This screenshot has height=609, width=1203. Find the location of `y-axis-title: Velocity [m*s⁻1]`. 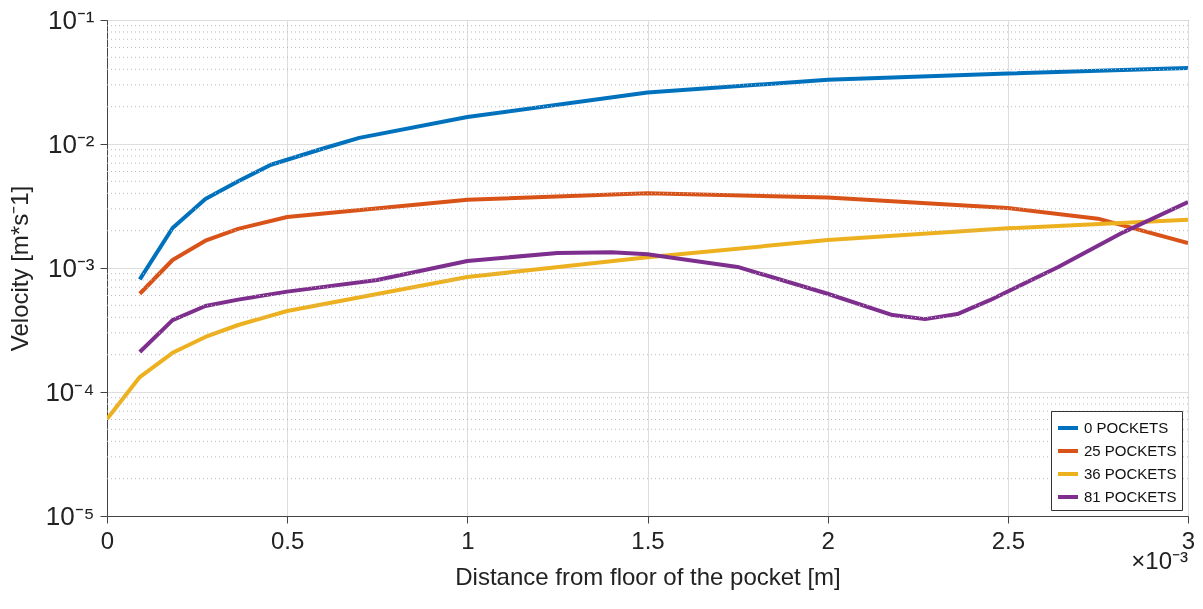

y-axis-title: Velocity [m*s⁻1] is located at coordinates (20, 268).